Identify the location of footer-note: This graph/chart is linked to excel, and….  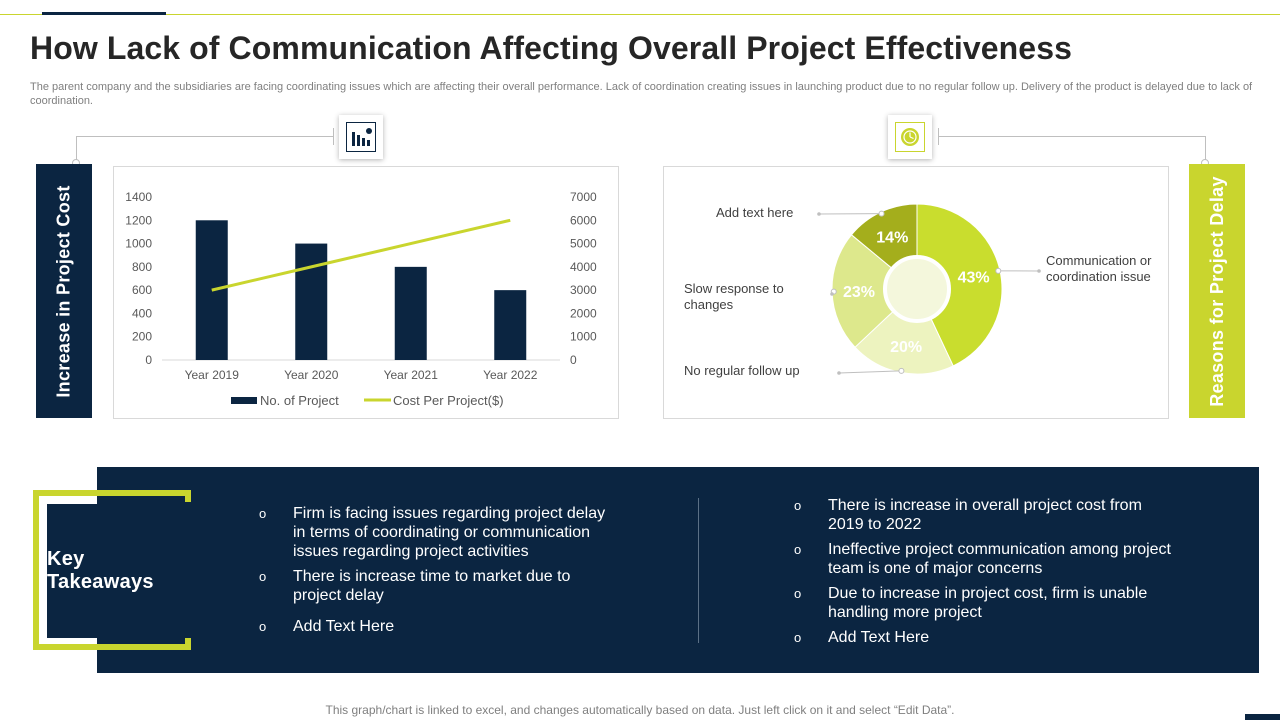
(640, 710).